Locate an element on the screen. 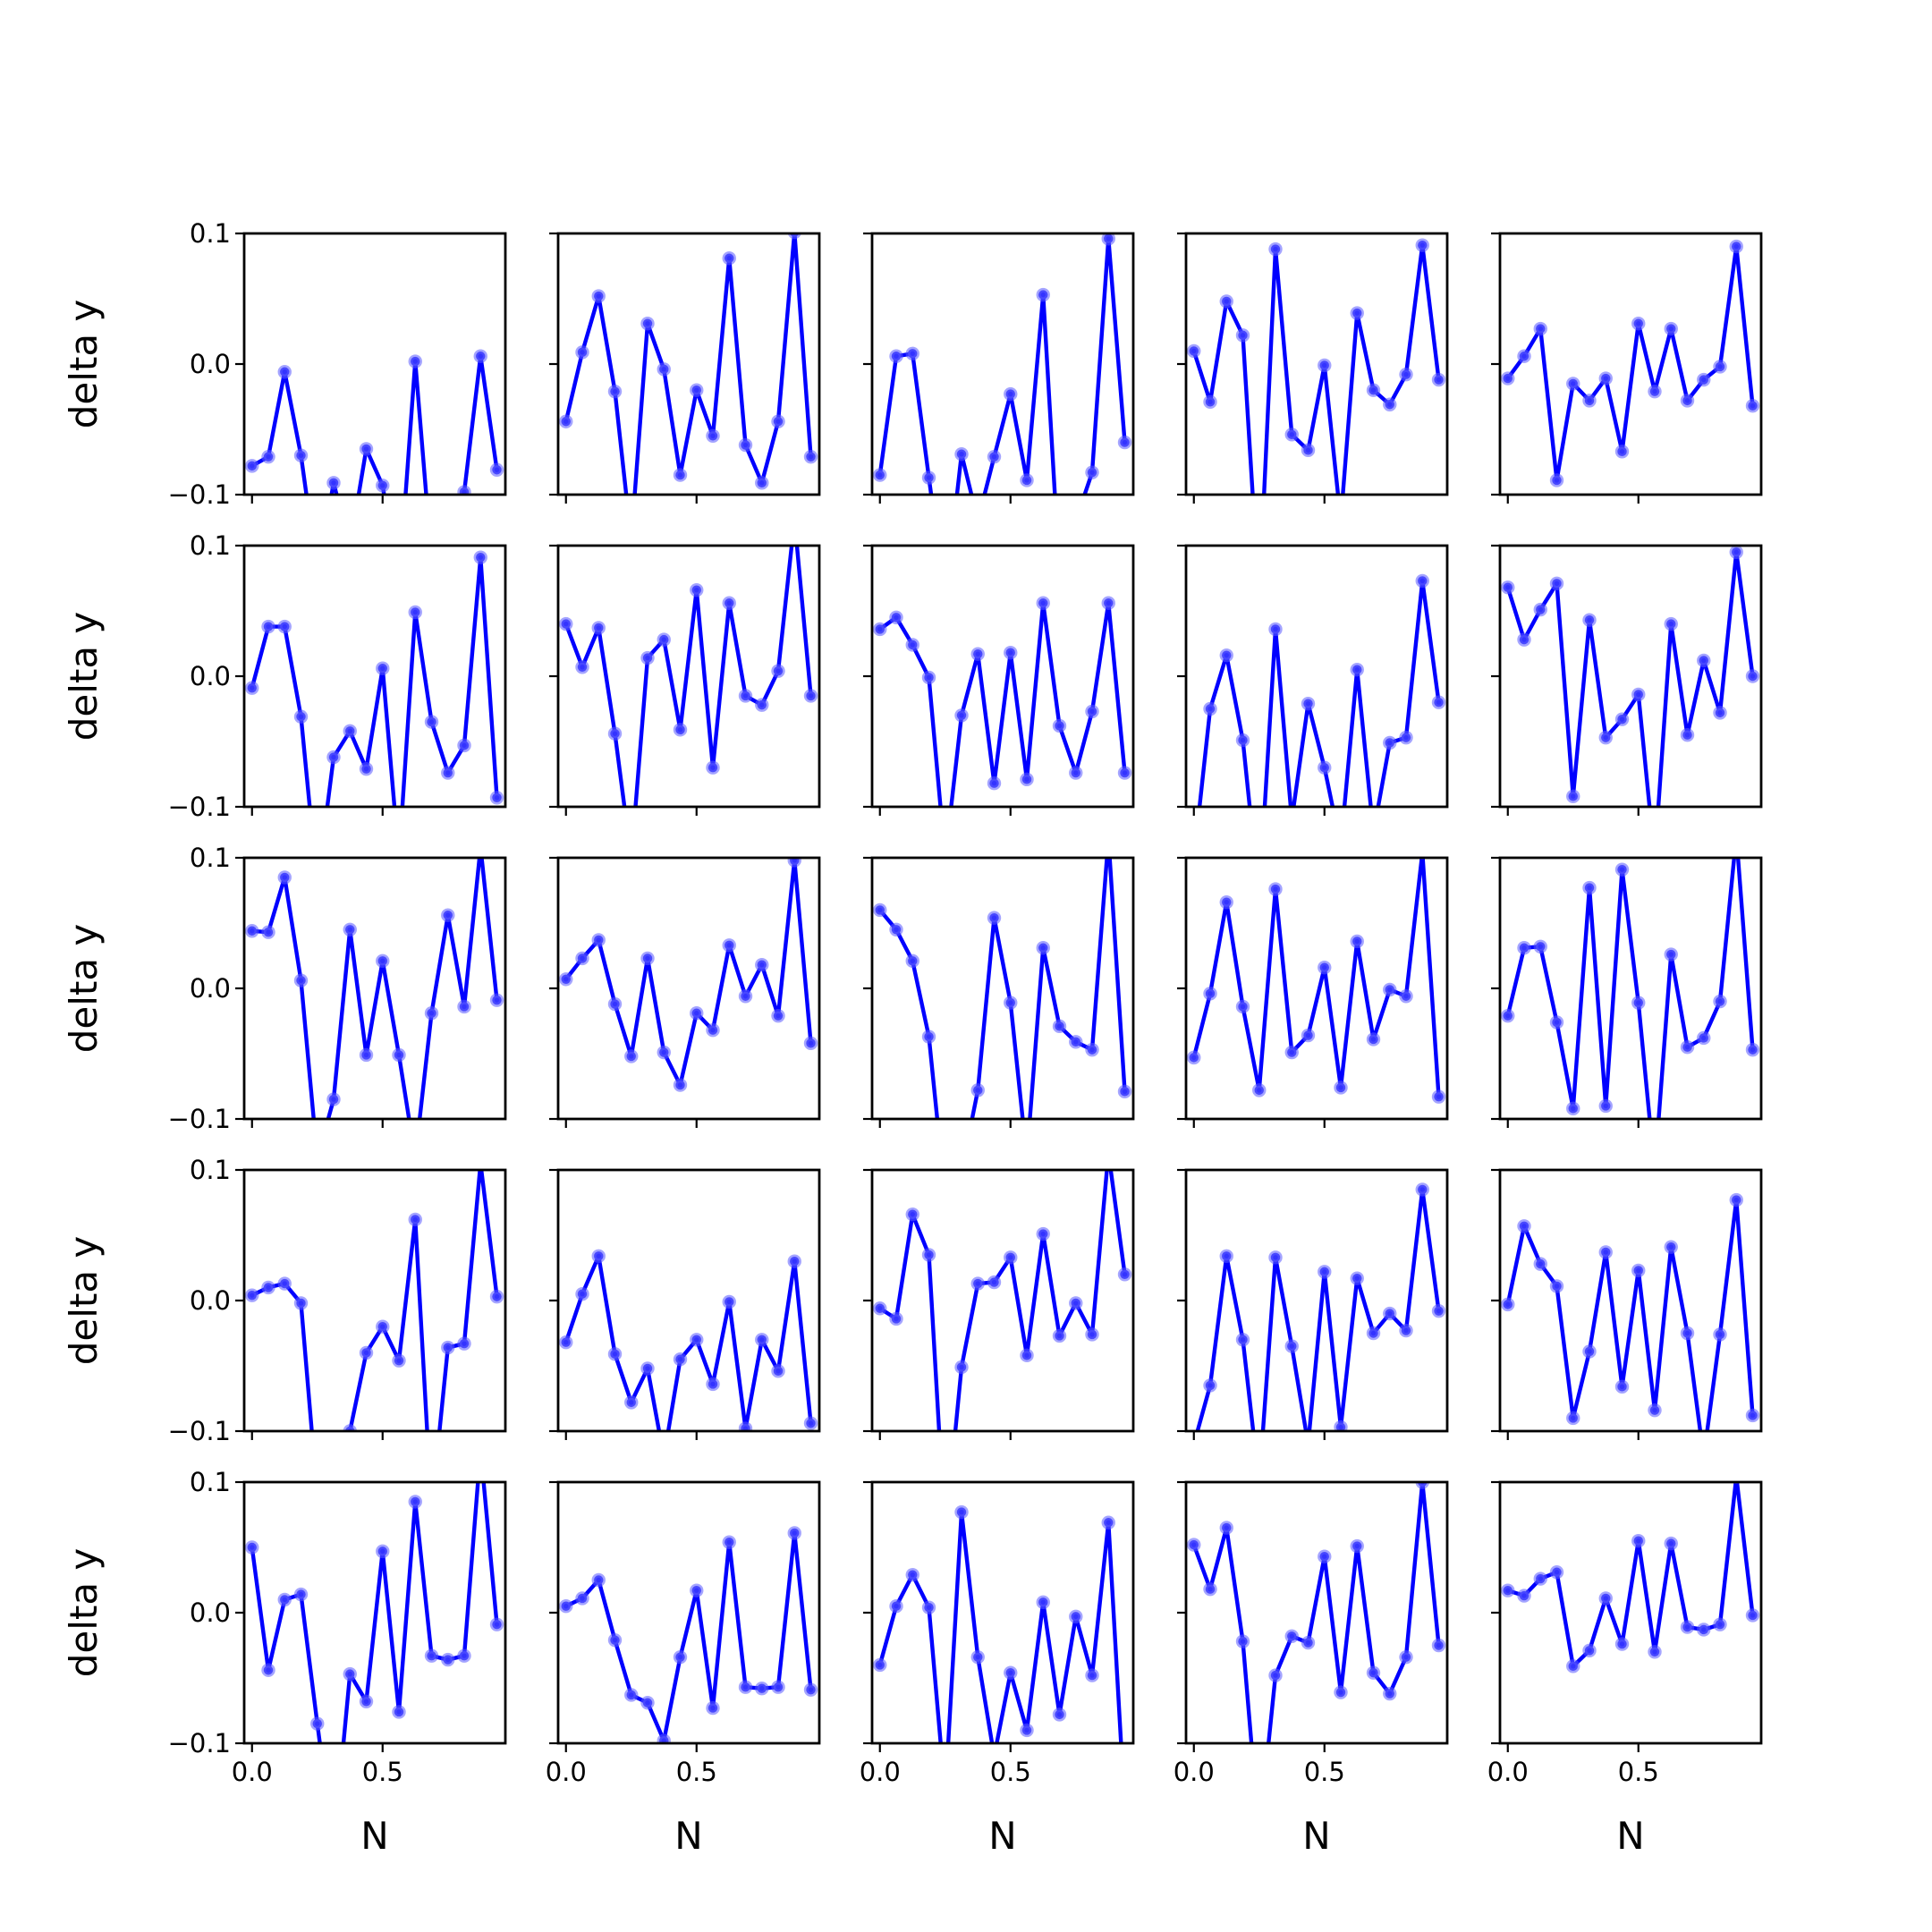  subplot-r3-c4 is located at coordinates (1313, 992).